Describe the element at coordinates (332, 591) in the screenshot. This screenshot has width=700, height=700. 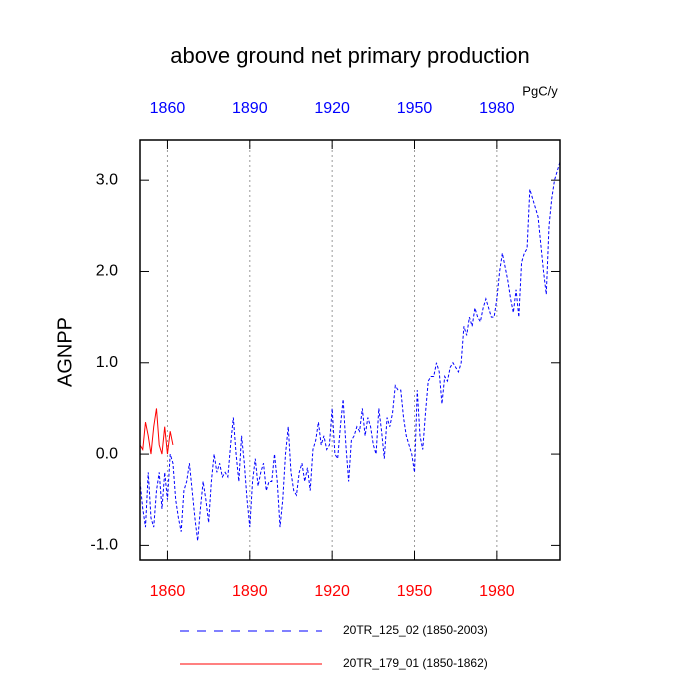
I see `x-tick-label: 1920` at that location.